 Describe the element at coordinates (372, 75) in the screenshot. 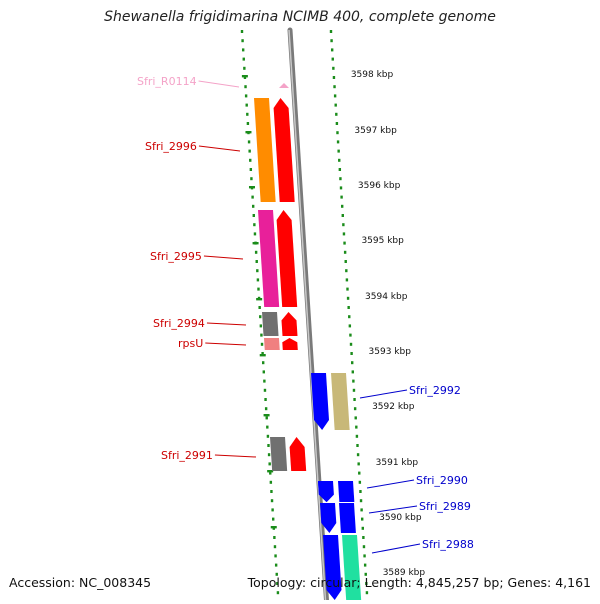

I see `scale-tick-label: 3598 kbp` at that location.